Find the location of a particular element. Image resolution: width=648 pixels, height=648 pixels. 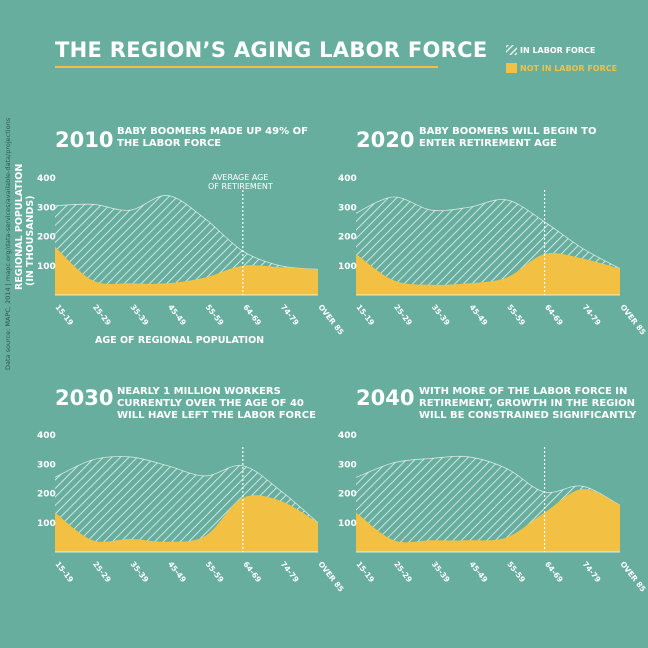

x-tick-label-2020-4: 55-59 is located at coordinates (516, 315).